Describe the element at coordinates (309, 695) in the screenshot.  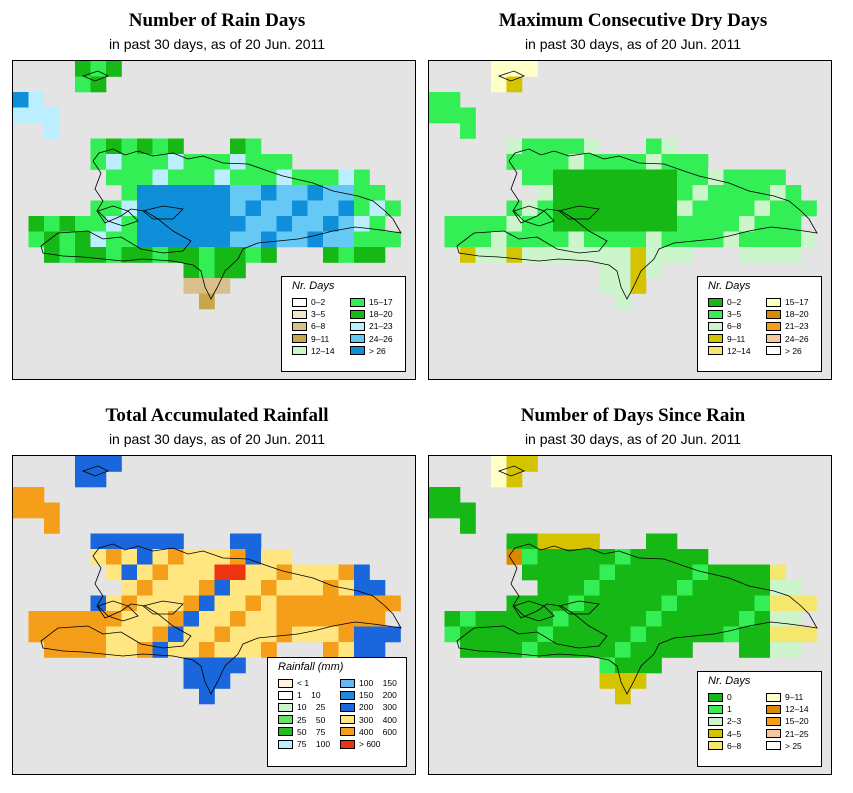
I see `legend-label: 1 10` at that location.